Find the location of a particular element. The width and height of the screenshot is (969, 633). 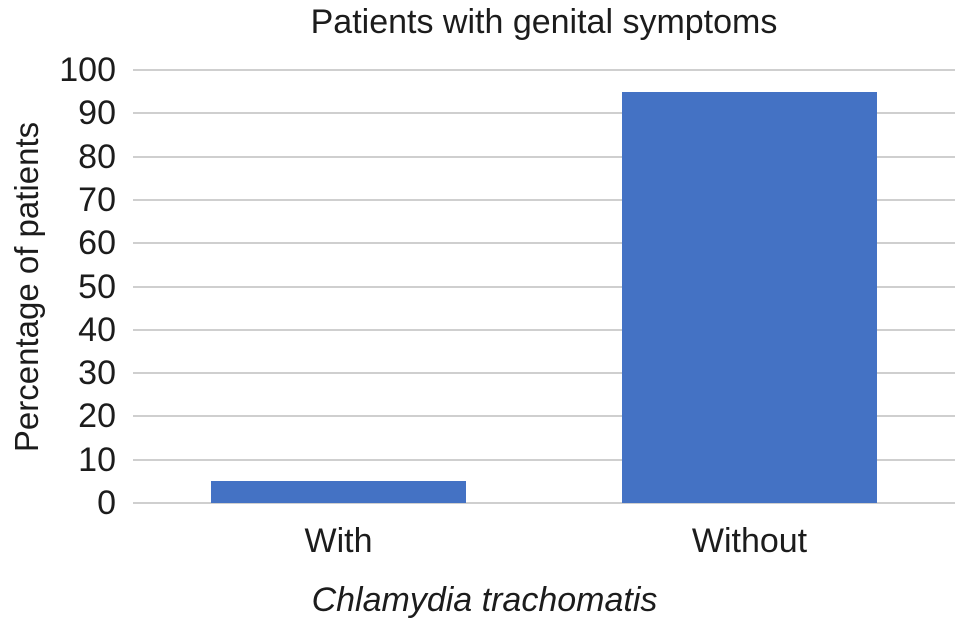

y-tick-label-30: 30 is located at coordinates (97, 373).